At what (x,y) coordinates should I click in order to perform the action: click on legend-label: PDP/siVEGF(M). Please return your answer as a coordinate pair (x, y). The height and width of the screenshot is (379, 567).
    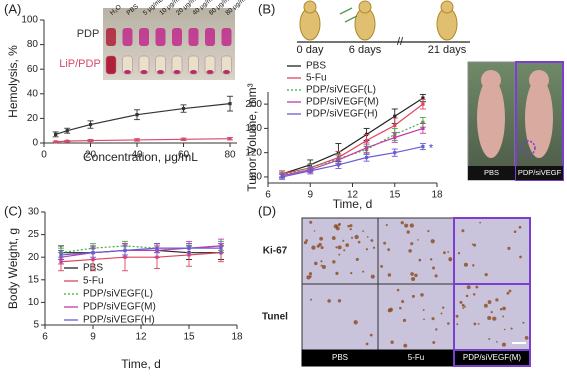
    Looking at the image, I should click on (119, 307).